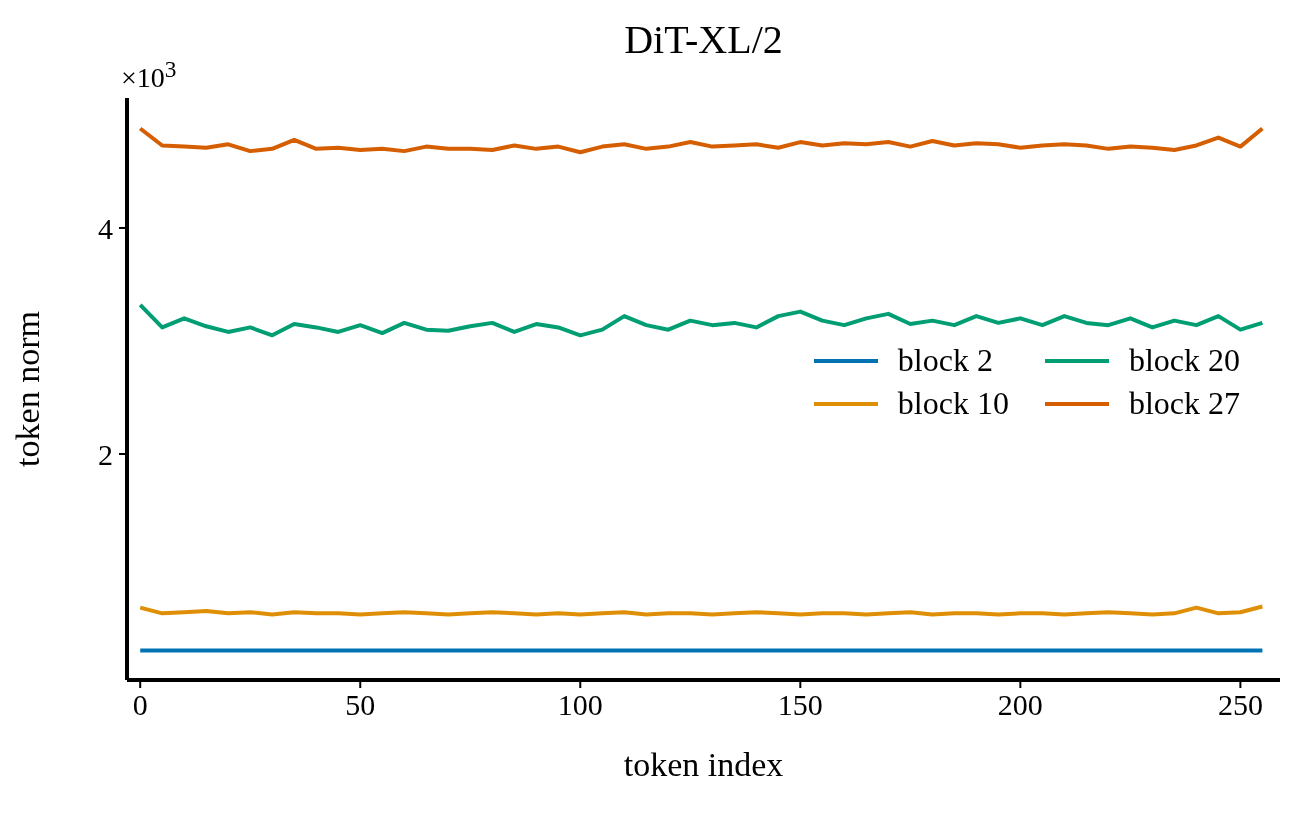 The width and height of the screenshot is (1302, 825). What do you see at coordinates (1184, 404) in the screenshot?
I see `legend-label: block 27` at bounding box center [1184, 404].